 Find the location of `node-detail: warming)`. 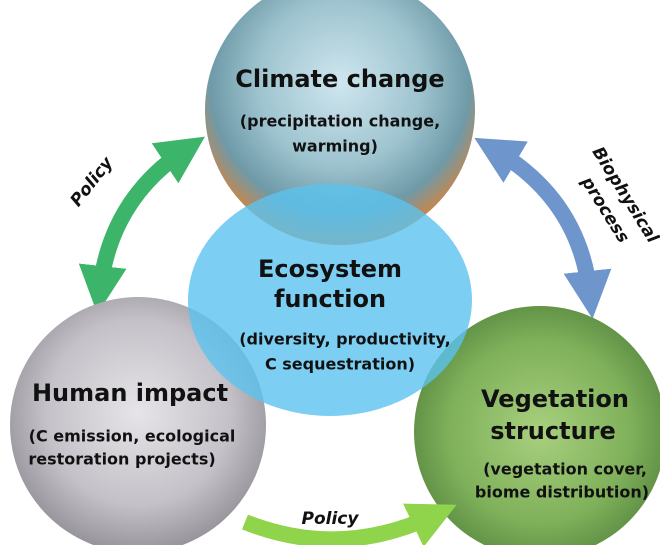

node-detail: warming) is located at coordinates (335, 146).